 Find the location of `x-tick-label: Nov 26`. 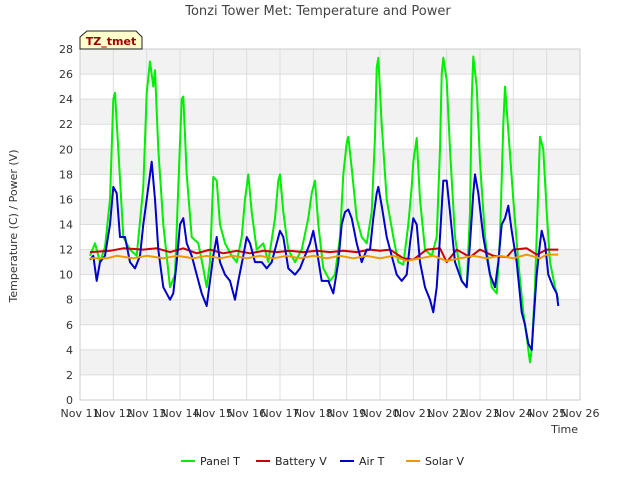

x-tick-label: Nov 26 is located at coordinates (580, 413).